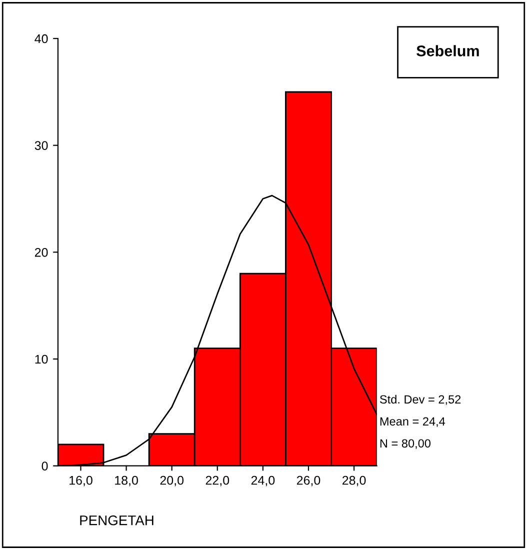  What do you see at coordinates (45, 466) in the screenshot?
I see `y-tick-label: 0` at bounding box center [45, 466].